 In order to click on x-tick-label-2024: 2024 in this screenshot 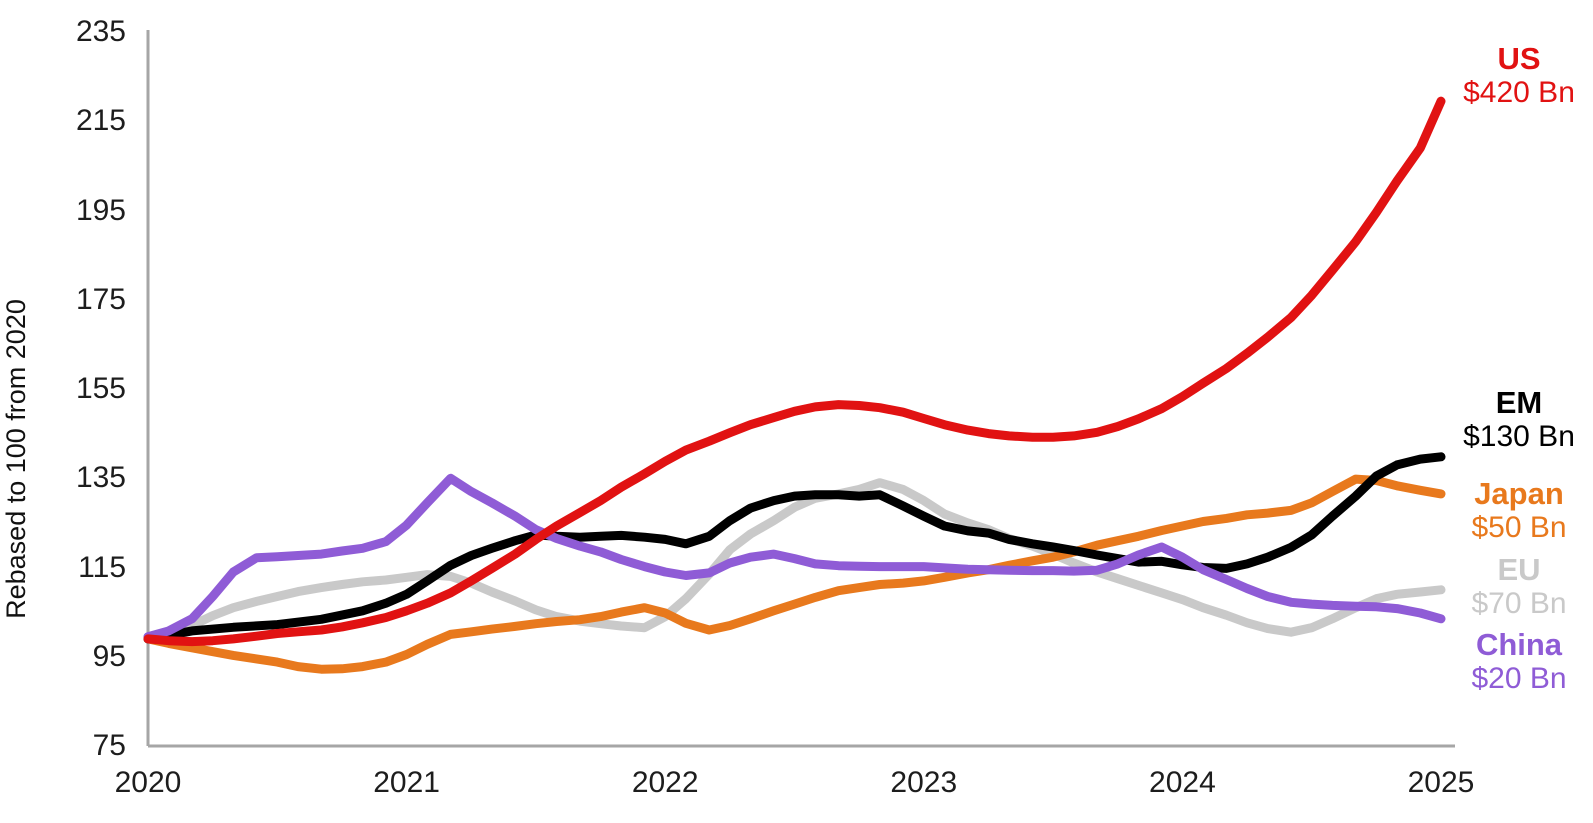, I will do `click(1182, 782)`.